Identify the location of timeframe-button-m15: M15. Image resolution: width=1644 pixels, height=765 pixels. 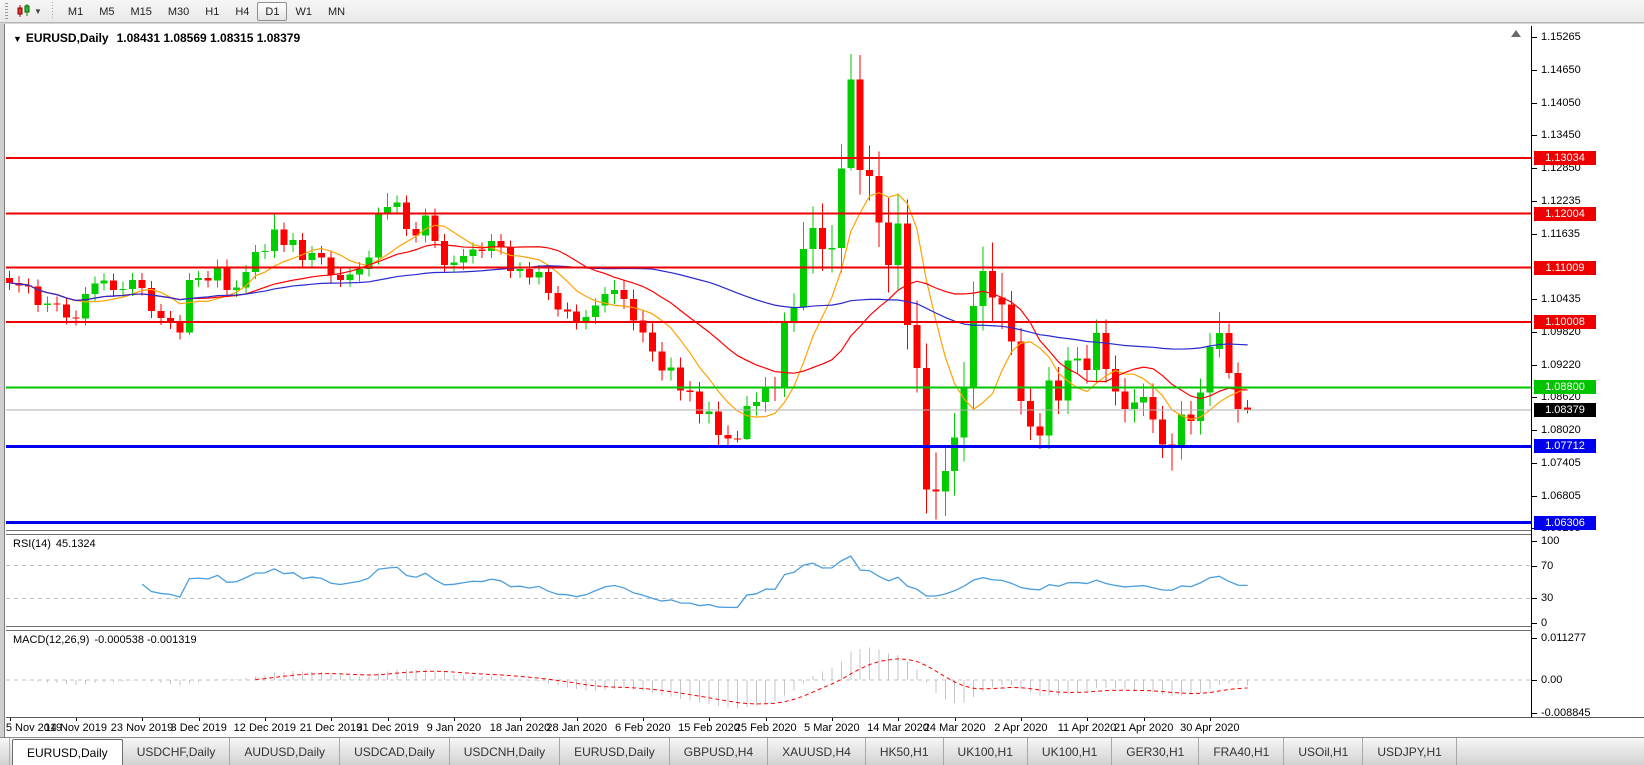
(141, 11).